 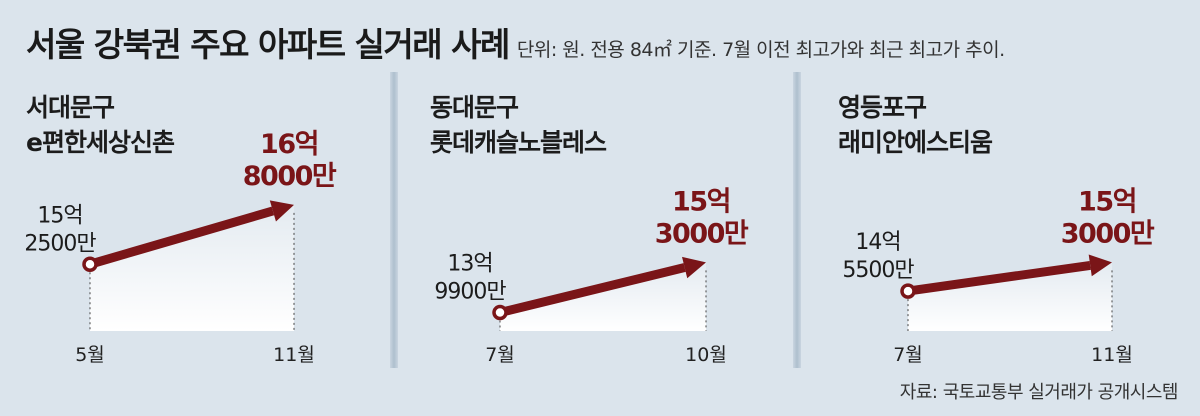 I want to click on line-chart: 14억 5500만 15억 3000만 7월 11월, so click(x=999, y=276).